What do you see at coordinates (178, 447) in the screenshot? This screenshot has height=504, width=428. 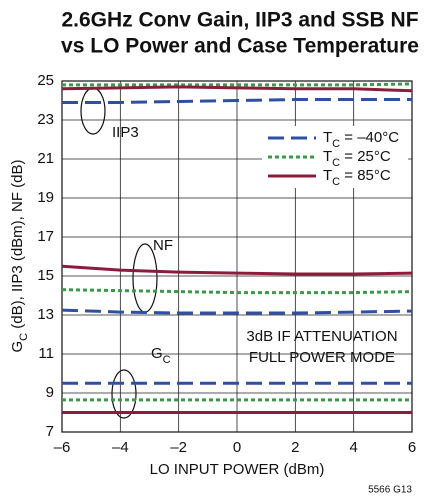 I see `x-tick-label: –2` at bounding box center [178, 447].